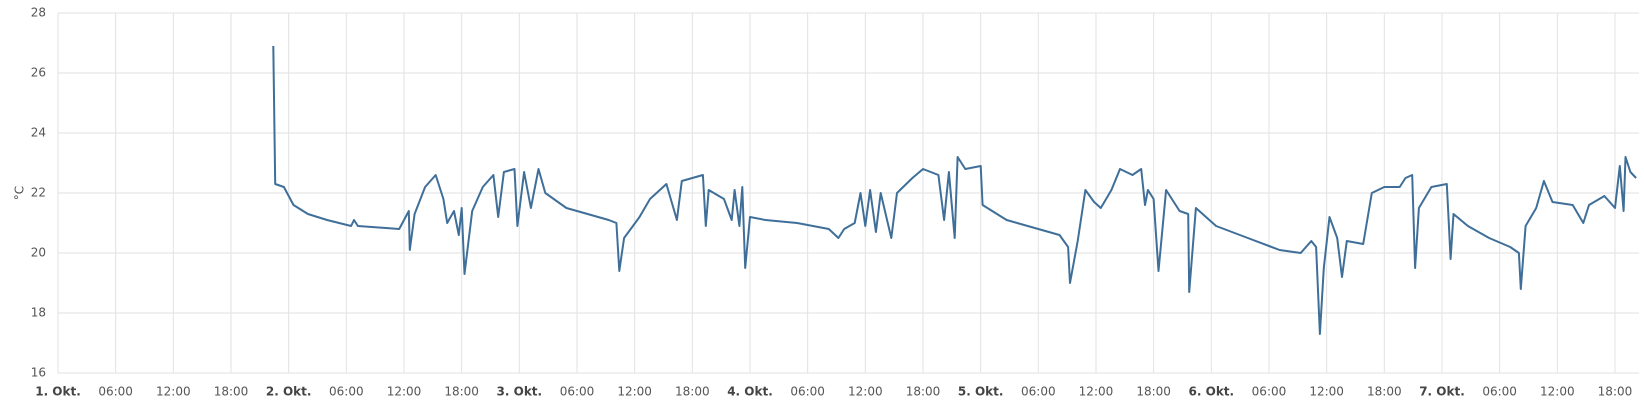  What do you see at coordinates (289, 392) in the screenshot?
I see `x-tick-label: 2. Okt.` at bounding box center [289, 392].